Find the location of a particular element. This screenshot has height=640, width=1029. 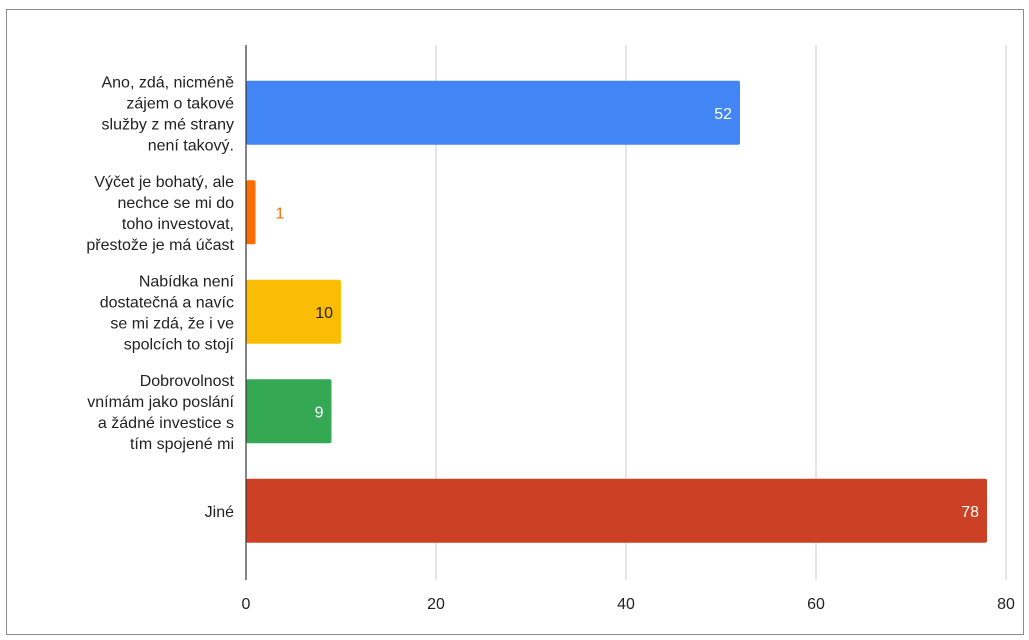

category-label: dostatečná a navíc is located at coordinates (167, 302).